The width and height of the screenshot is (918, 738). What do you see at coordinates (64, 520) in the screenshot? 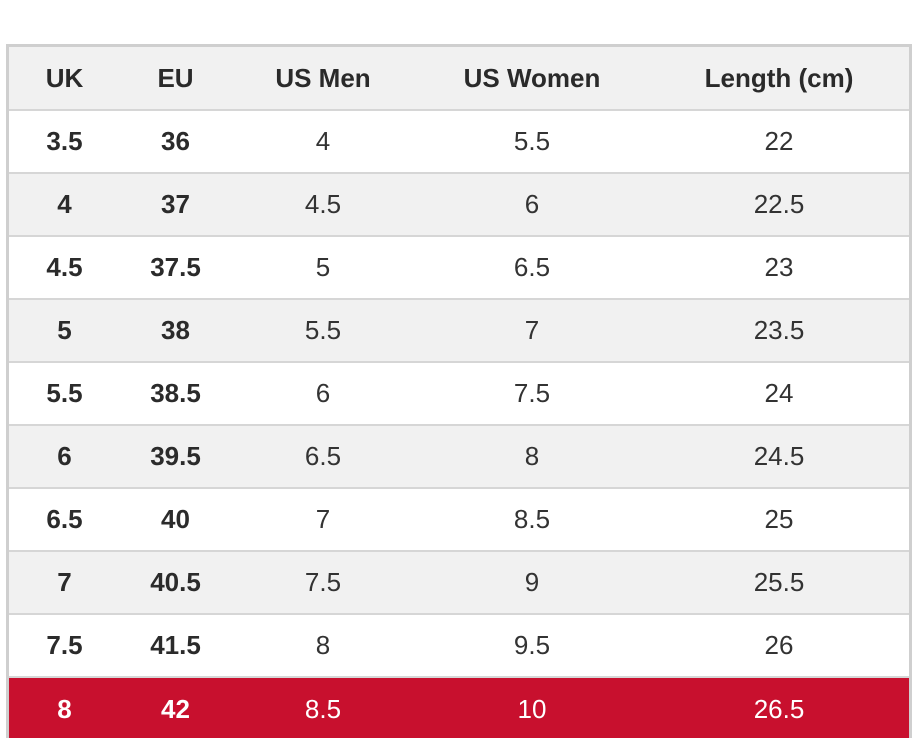
I see `cell-uk: 6.5` at bounding box center [64, 520].